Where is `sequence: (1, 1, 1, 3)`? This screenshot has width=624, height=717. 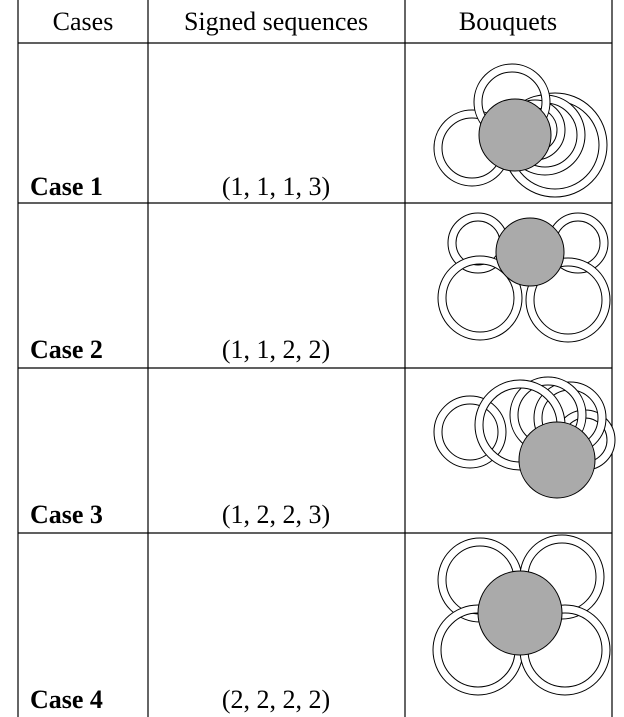
sequence: (1, 1, 1, 3) is located at coordinates (276, 186).